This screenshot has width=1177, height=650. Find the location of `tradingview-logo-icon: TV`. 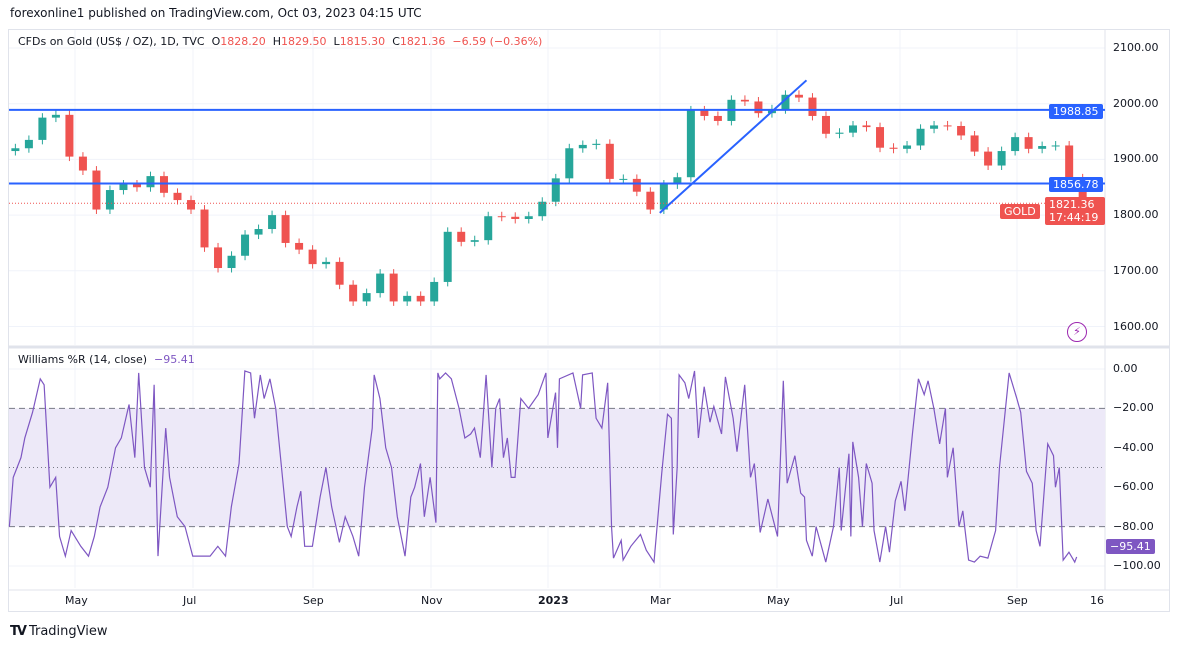

tradingview-logo-icon: TV is located at coordinates (18, 631).